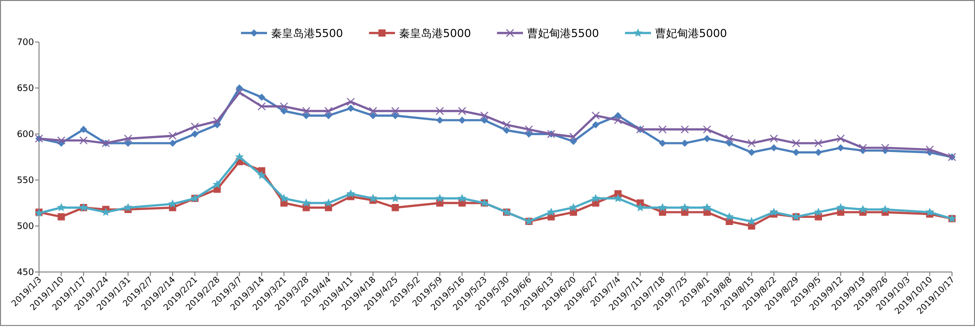  I want to click on y-tick-label: 500, so click(25, 227).